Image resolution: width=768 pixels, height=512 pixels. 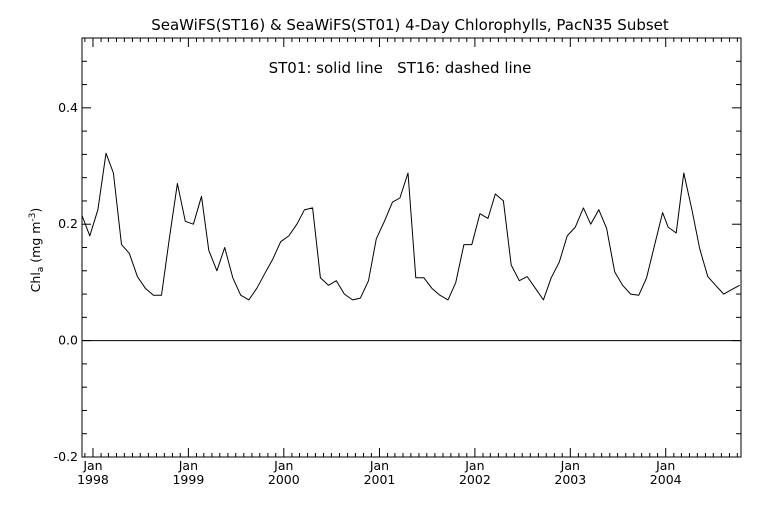 I want to click on chart-annotation: ST01: solid line ST16: dashed line, so click(x=400, y=68).